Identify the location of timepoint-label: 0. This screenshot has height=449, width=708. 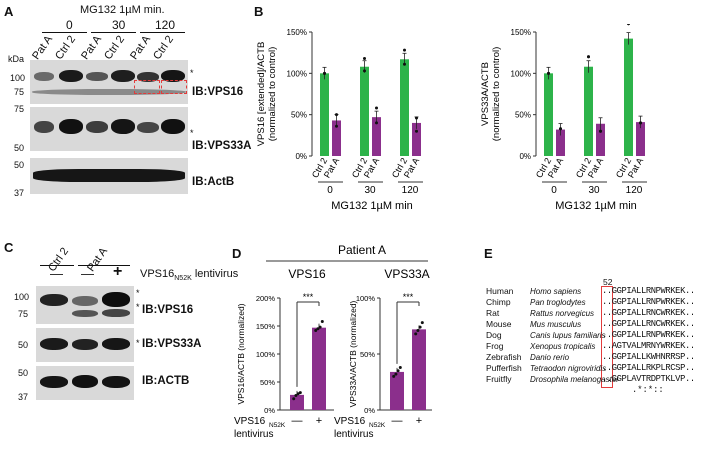
(69, 25).